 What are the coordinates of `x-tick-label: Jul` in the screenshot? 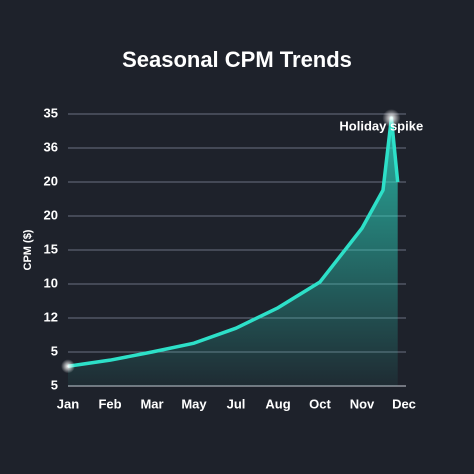 It's located at (236, 403).